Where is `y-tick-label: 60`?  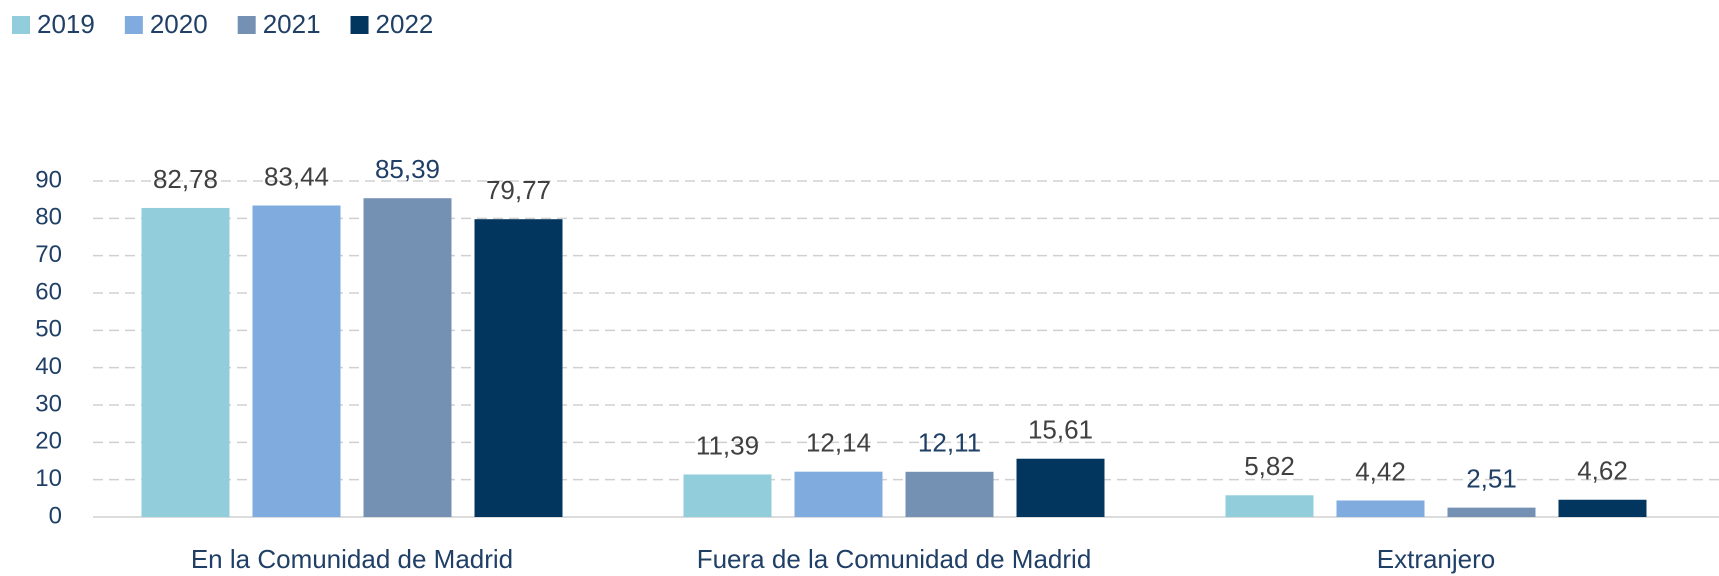
y-tick-label: 60 is located at coordinates (48, 291).